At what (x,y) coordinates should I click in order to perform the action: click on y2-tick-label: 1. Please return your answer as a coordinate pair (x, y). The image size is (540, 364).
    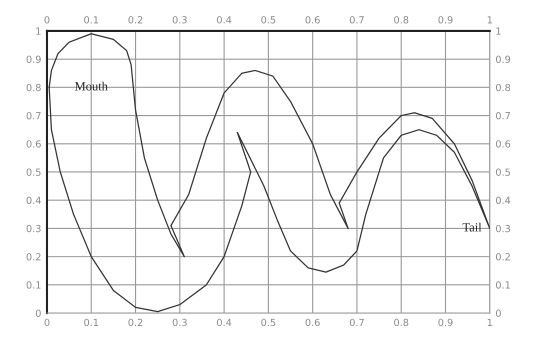
    Looking at the image, I should click on (498, 31).